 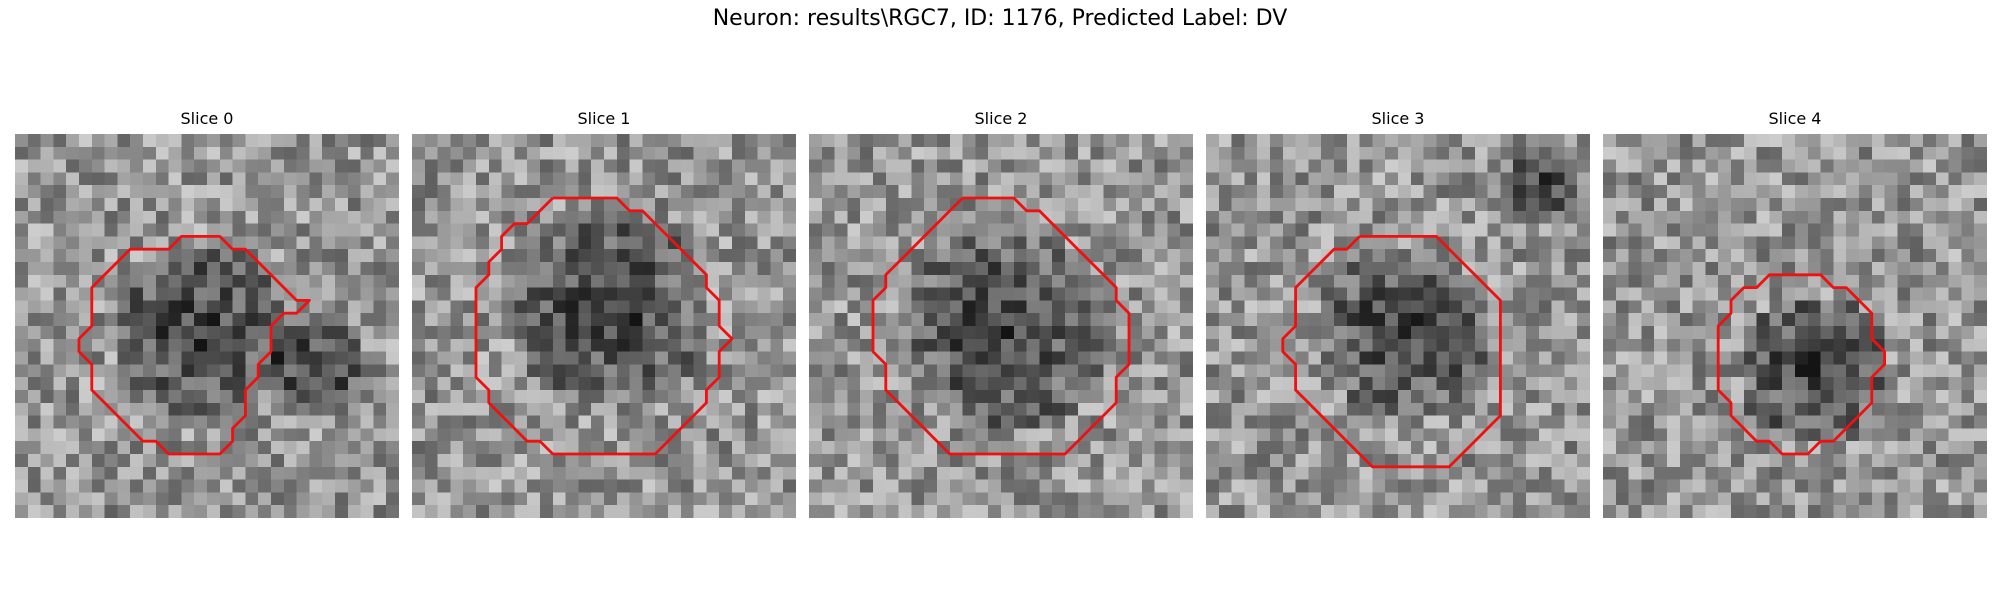 I want to click on slice-title: Slice 0, so click(x=207, y=118).